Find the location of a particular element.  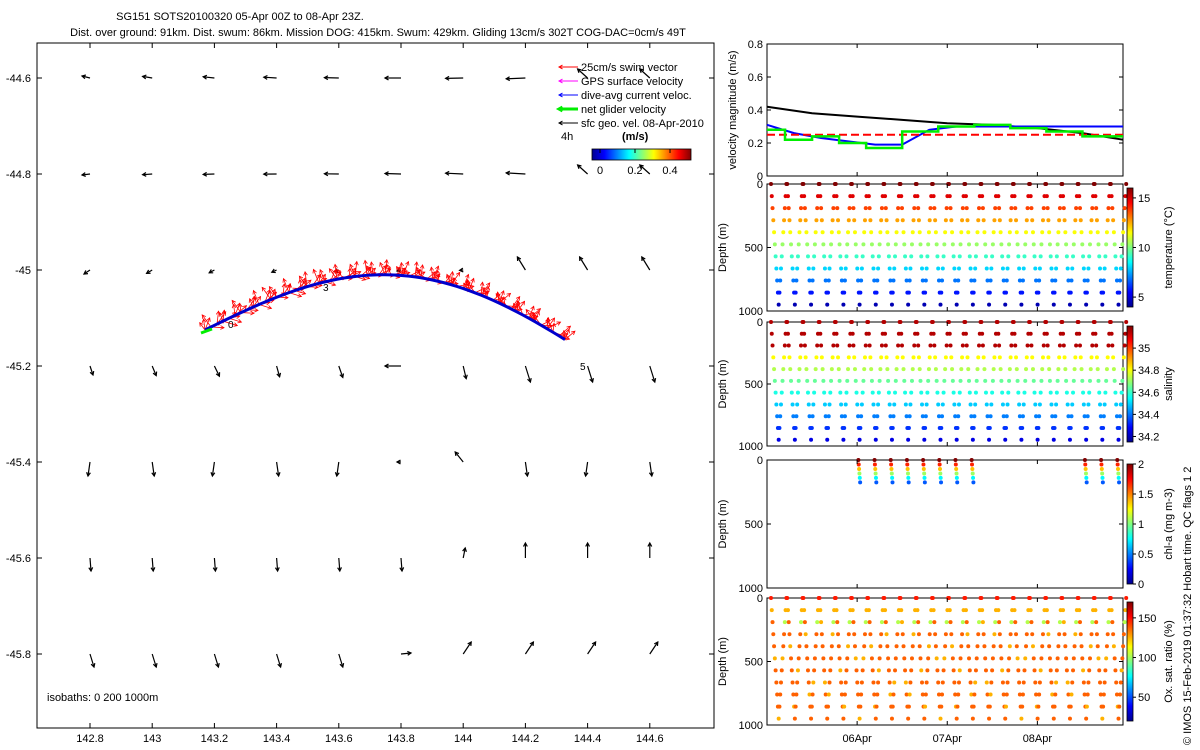

colorbar-label: temperature (°C) is located at coordinates (1169, 247).